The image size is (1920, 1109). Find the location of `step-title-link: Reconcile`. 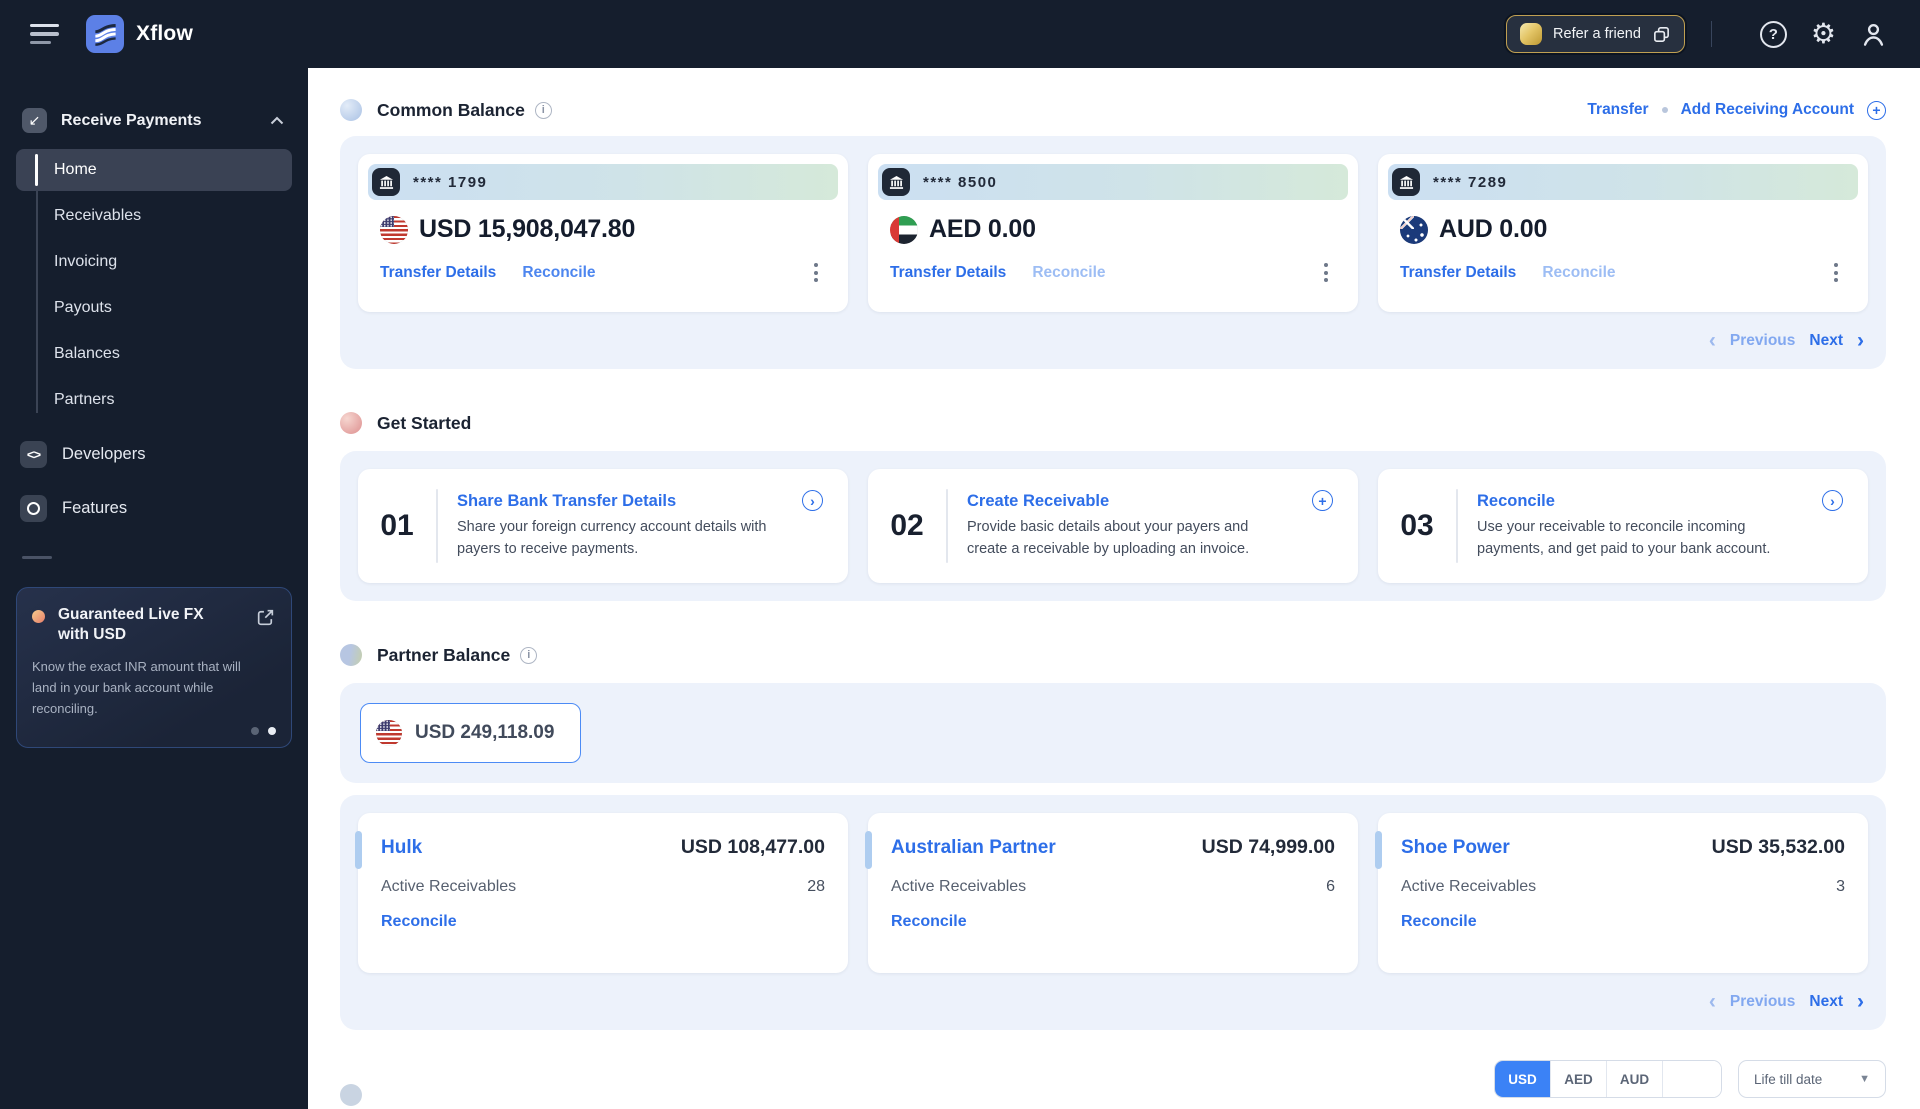

step-title-link: Reconcile is located at coordinates (1516, 501).